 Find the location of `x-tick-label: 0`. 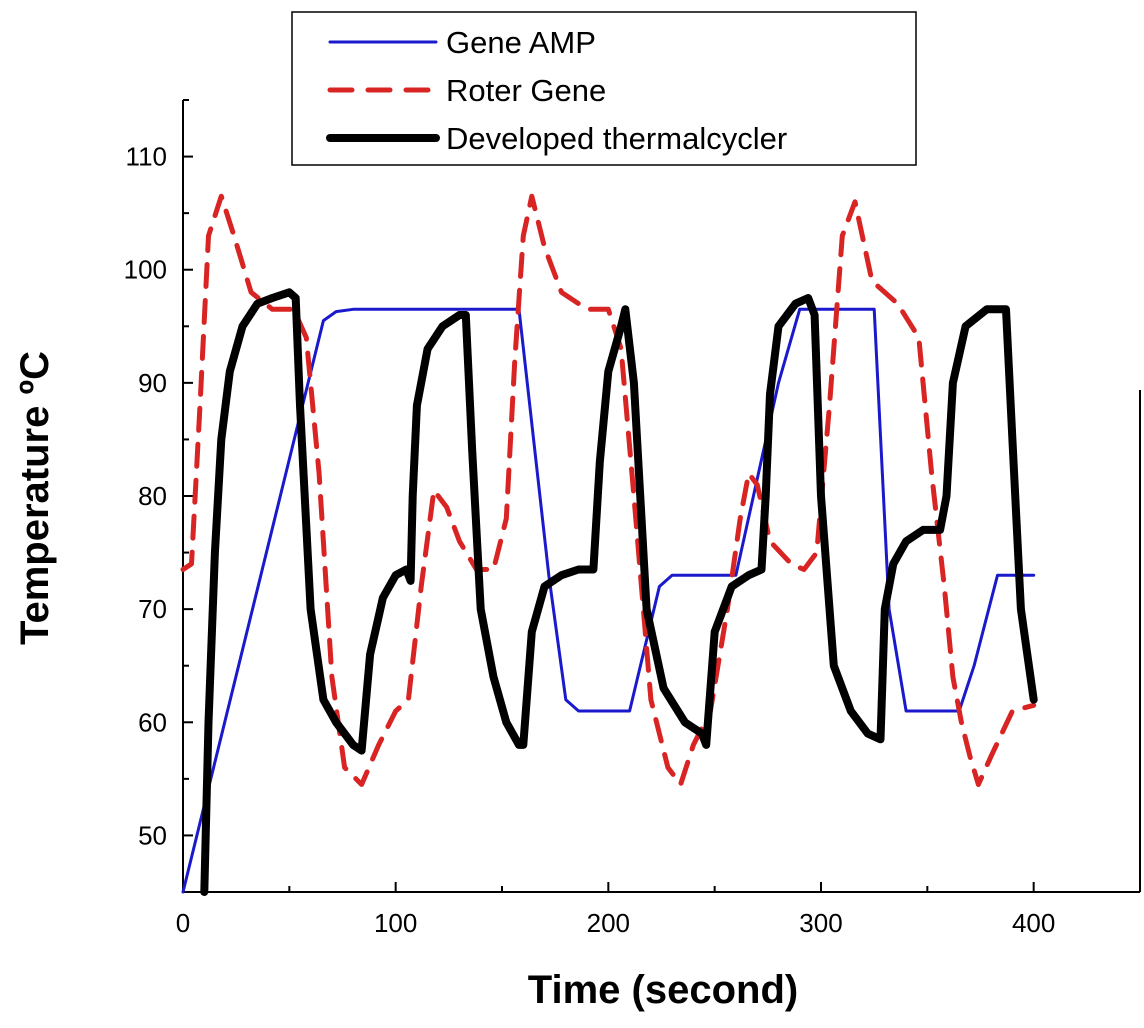

x-tick-label: 0 is located at coordinates (183, 923).